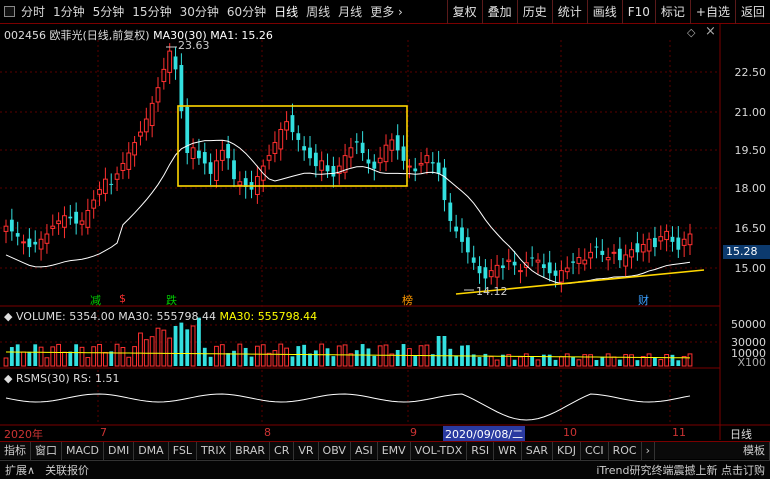 This screenshot has height=479, width=770. What do you see at coordinates (33, 11) in the screenshot?
I see `tab-intraday: 分时` at bounding box center [33, 11].